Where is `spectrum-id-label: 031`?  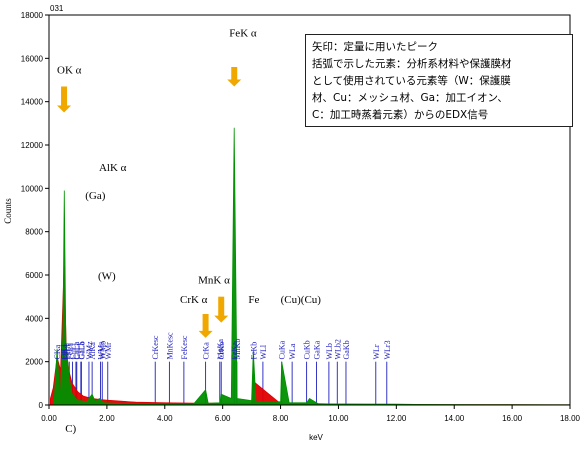 spectrum-id-label: 031 is located at coordinates (57, 8).